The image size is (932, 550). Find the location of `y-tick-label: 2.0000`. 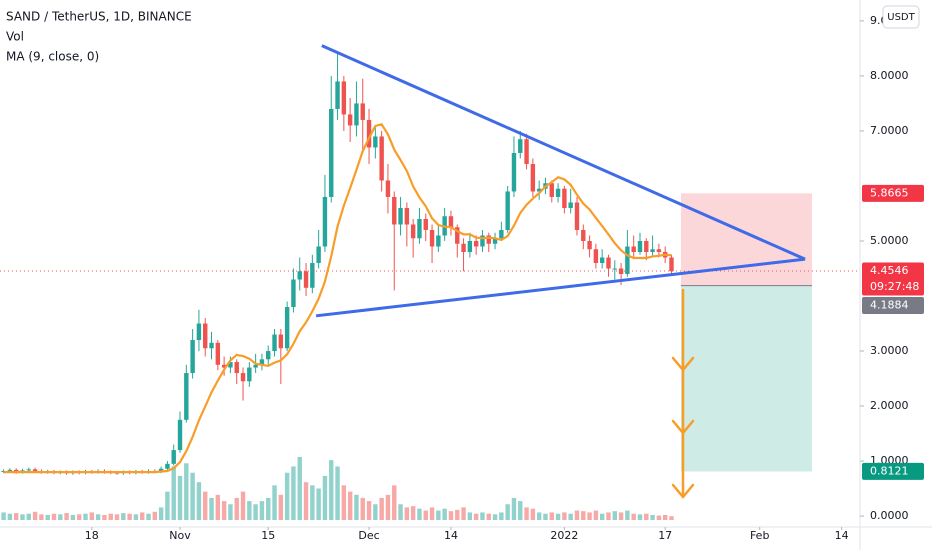

y-tick-label: 2.0000 is located at coordinates (889, 405).